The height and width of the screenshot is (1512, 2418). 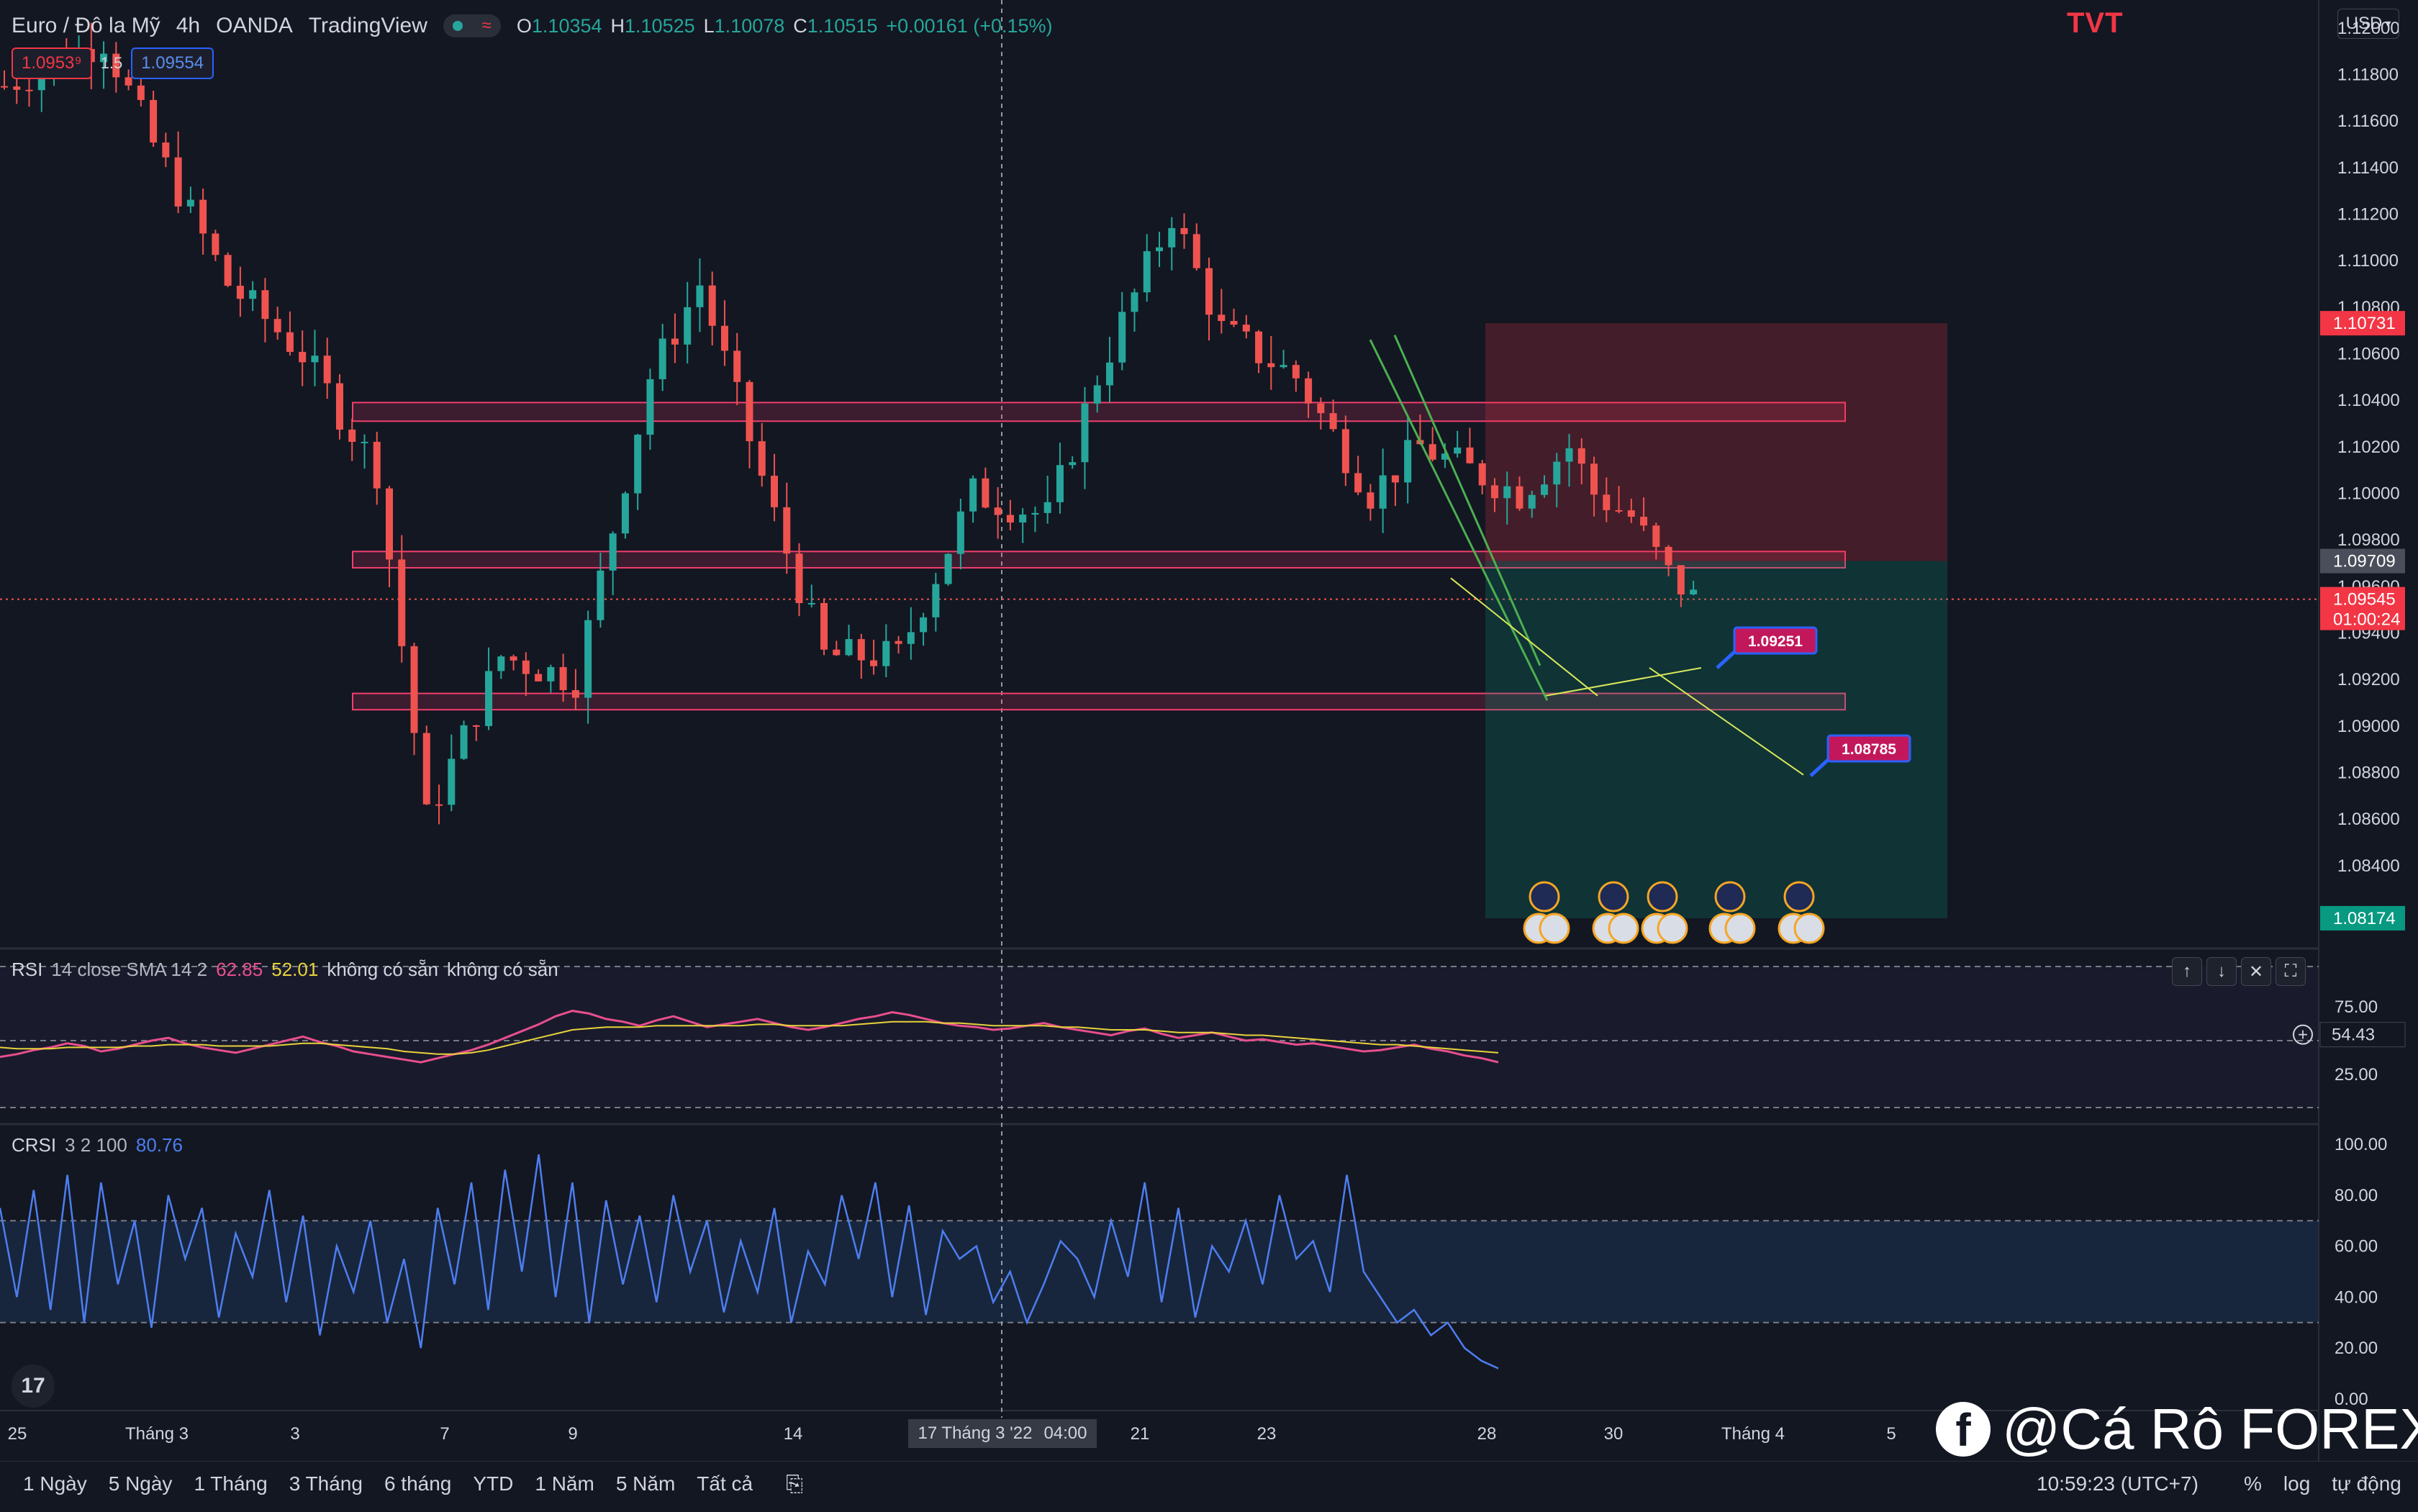 I want to click on target1-callout-box, so click(x=1775, y=640).